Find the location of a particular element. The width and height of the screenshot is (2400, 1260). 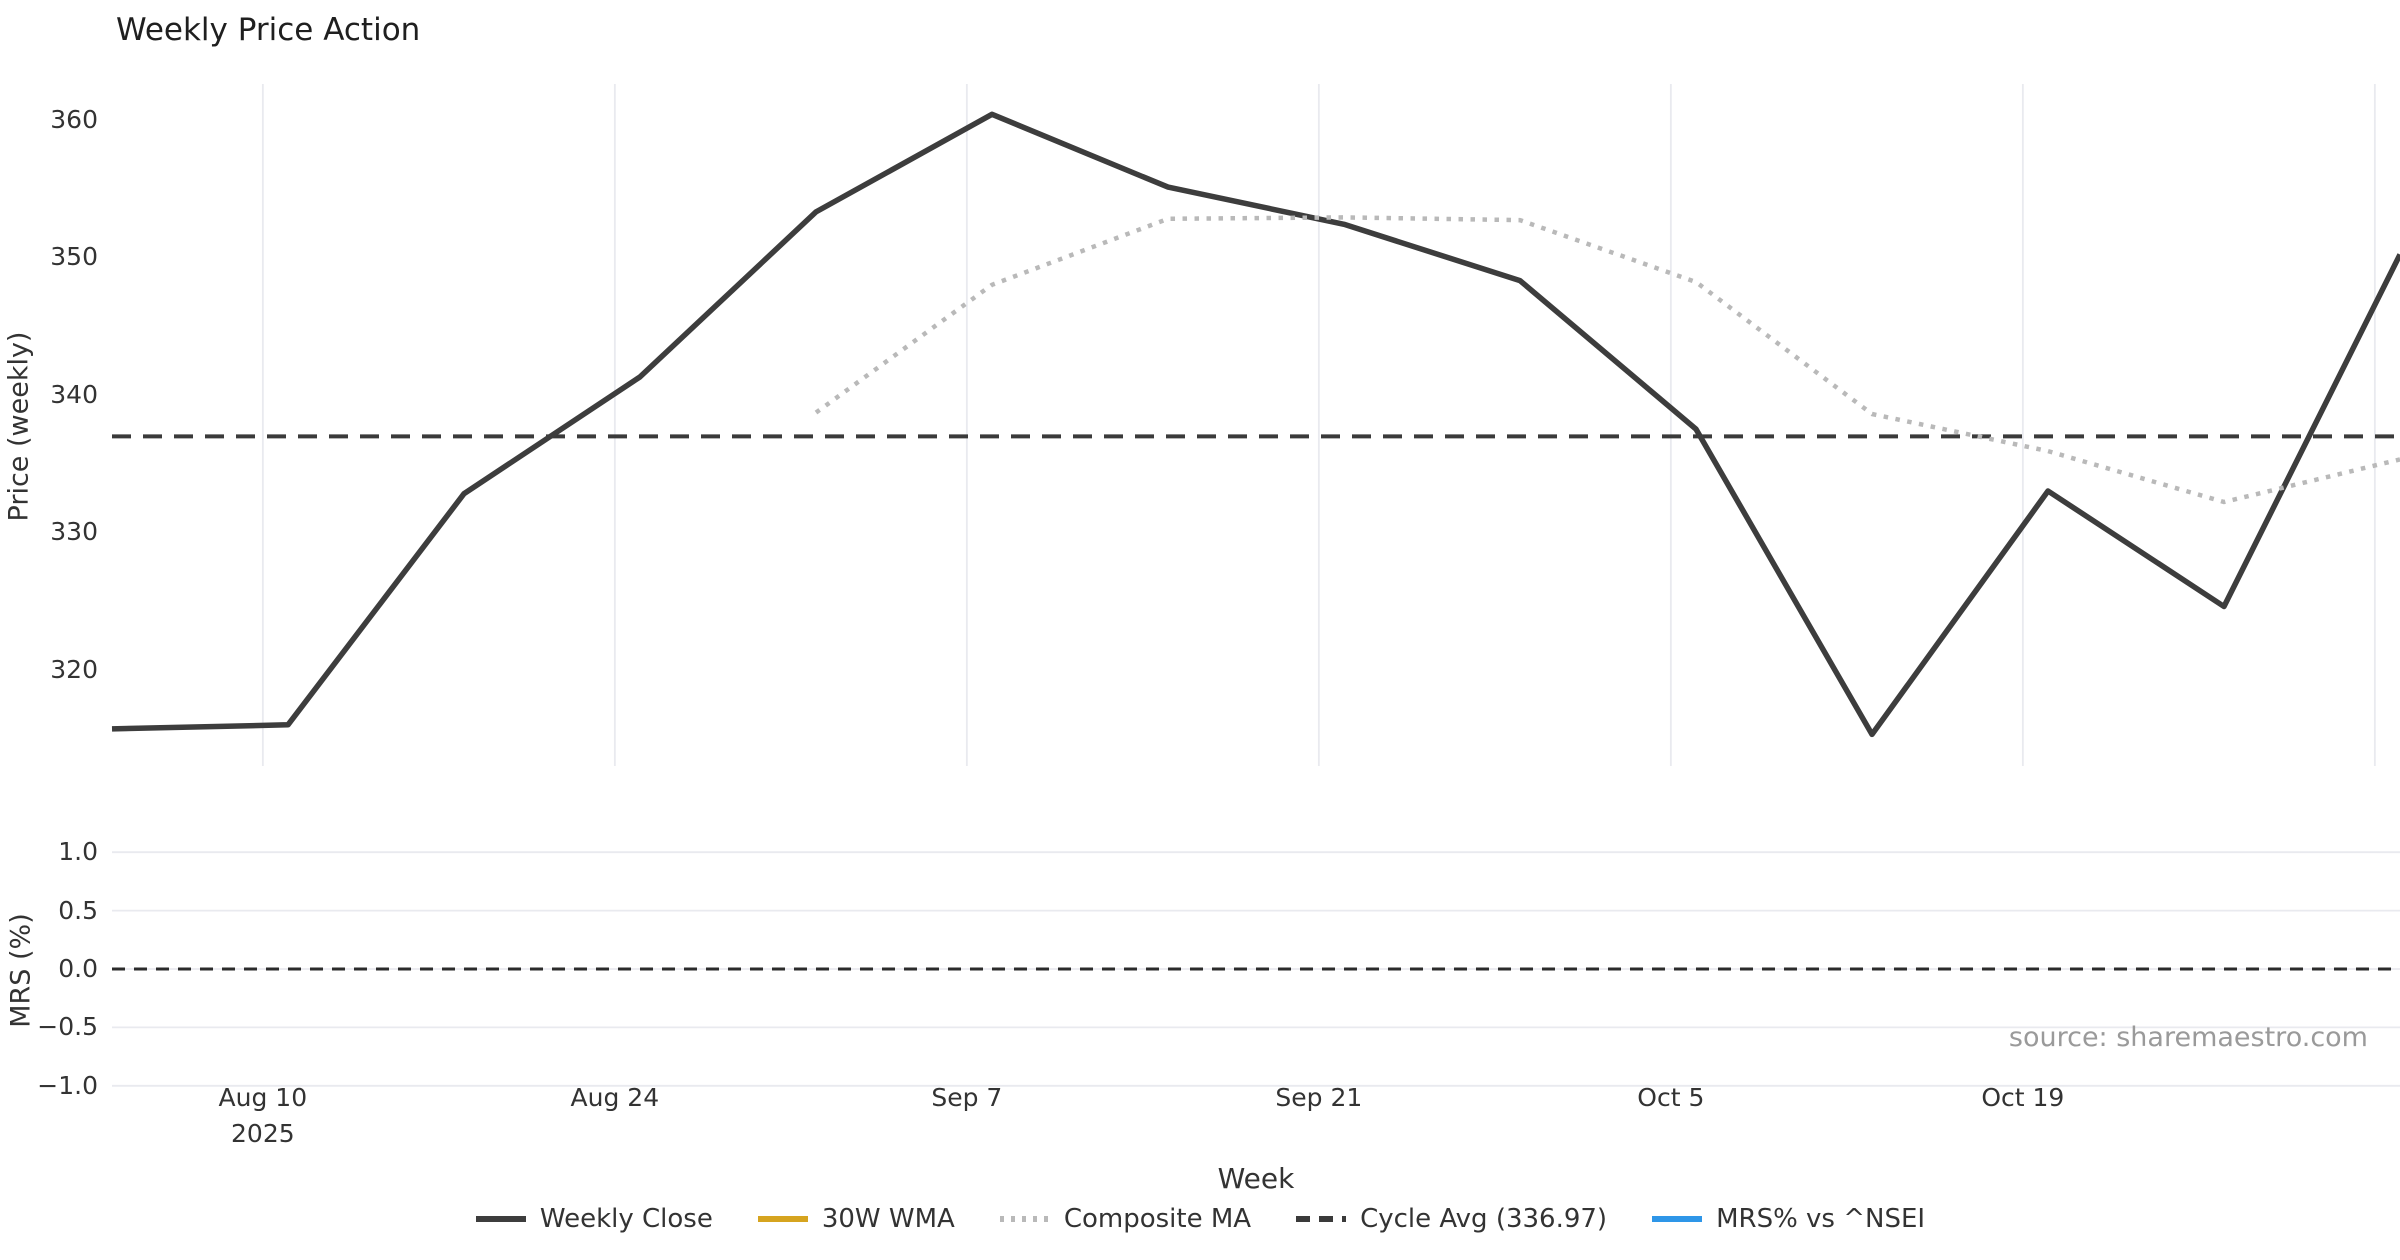

legend-label: MRS% vs ^NSEI is located at coordinates (1821, 1219).